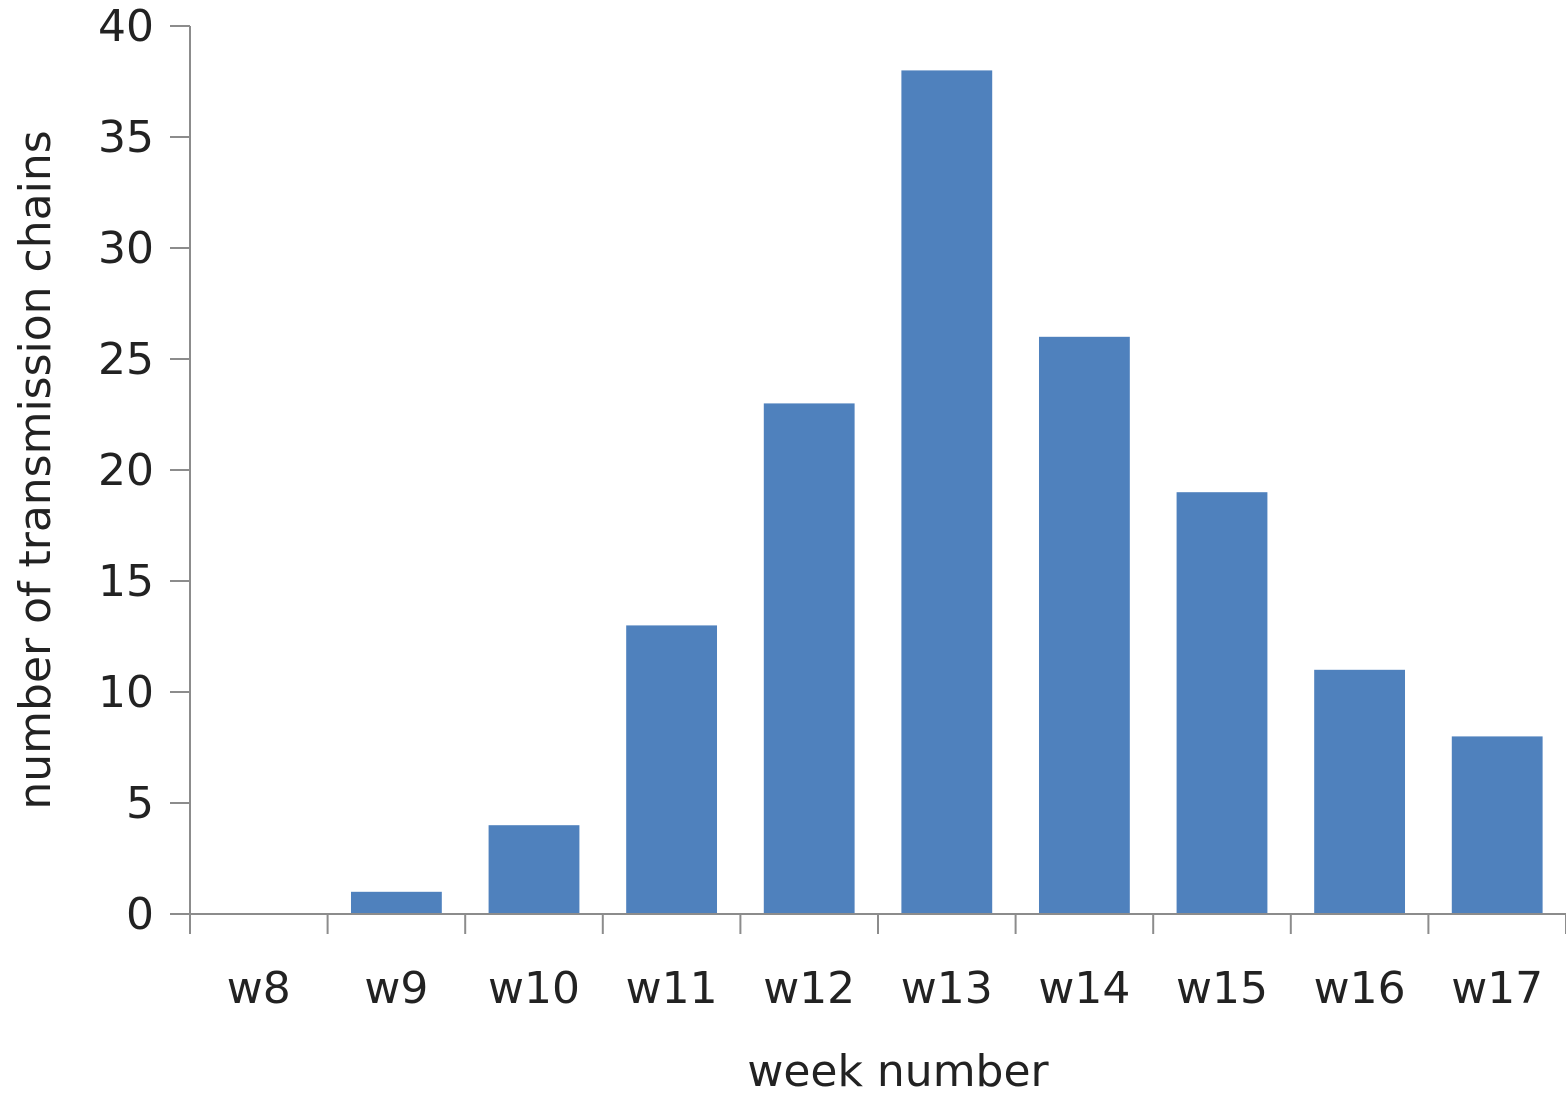 The image size is (1566, 1095). What do you see at coordinates (396, 988) in the screenshot?
I see `x-category-label: w9` at bounding box center [396, 988].